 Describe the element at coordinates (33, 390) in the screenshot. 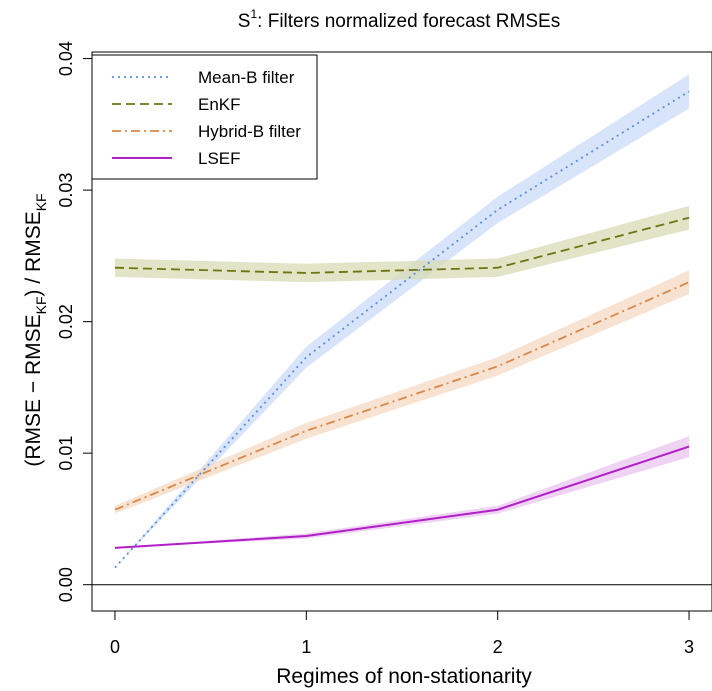

I see `y-axis-label-part1: (RMSE − RMSE` at that location.